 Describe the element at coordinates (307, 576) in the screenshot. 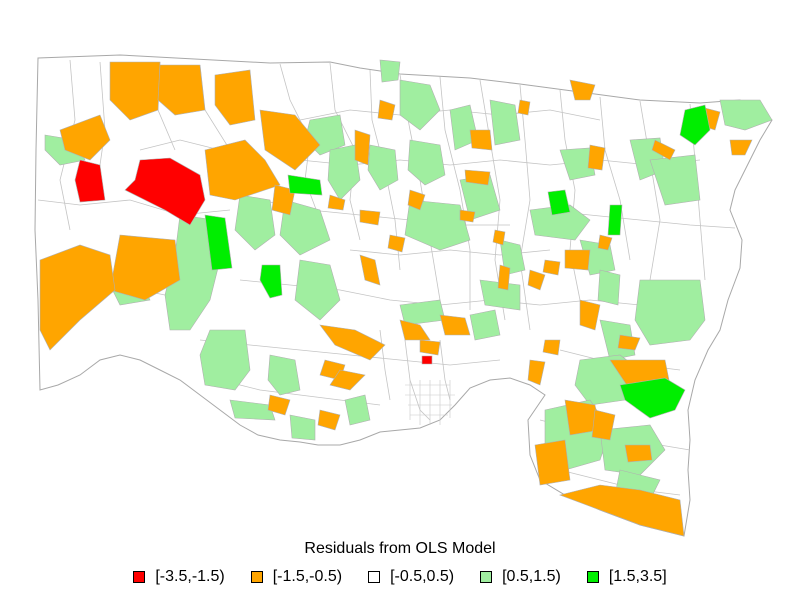

I see `legend-label-1: [-1.5,-0.5)` at that location.